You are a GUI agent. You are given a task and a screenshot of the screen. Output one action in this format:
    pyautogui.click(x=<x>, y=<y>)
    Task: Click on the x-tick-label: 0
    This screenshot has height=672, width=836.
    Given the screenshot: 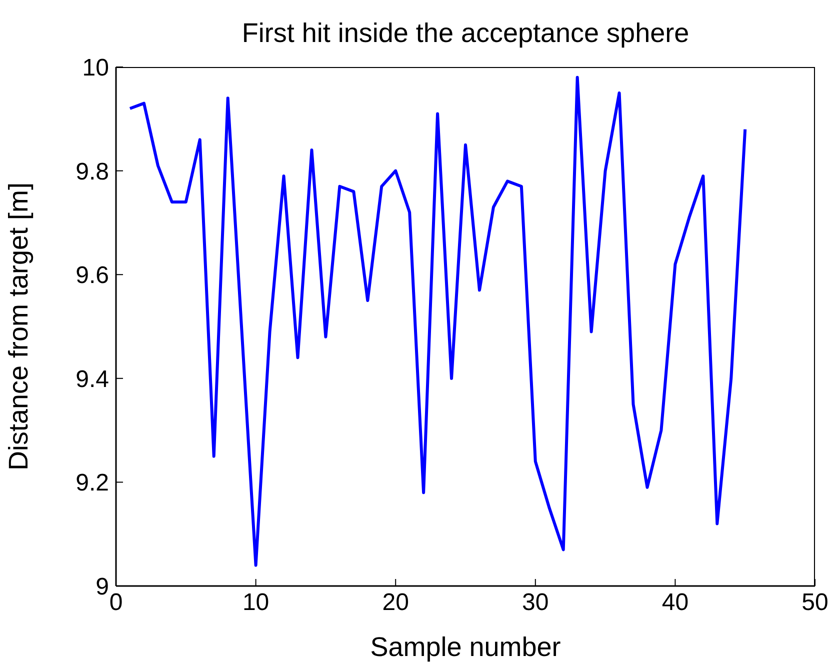 What is the action you would take?
    pyautogui.click(x=116, y=602)
    